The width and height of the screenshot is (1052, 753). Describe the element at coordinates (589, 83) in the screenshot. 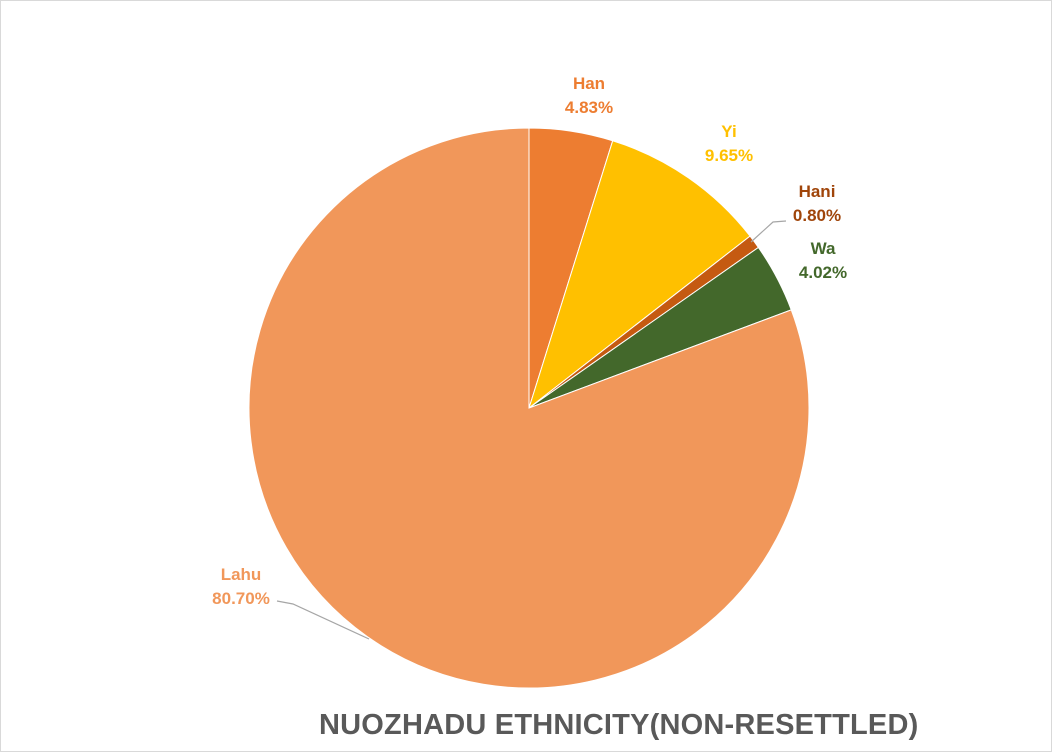

I see `slice-label-han: Han` at that location.